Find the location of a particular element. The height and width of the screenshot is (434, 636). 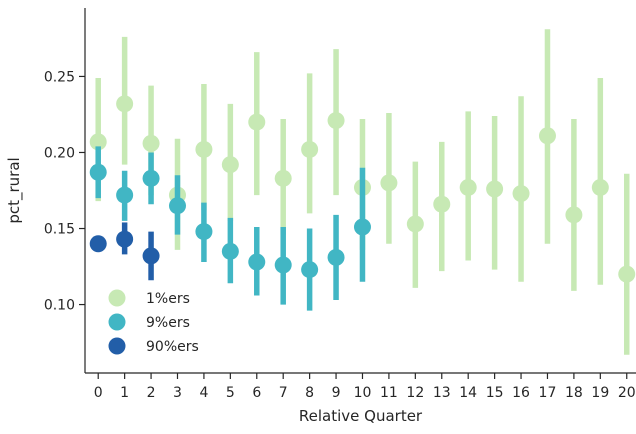

x-tick-label: 14 is located at coordinates (468, 393).